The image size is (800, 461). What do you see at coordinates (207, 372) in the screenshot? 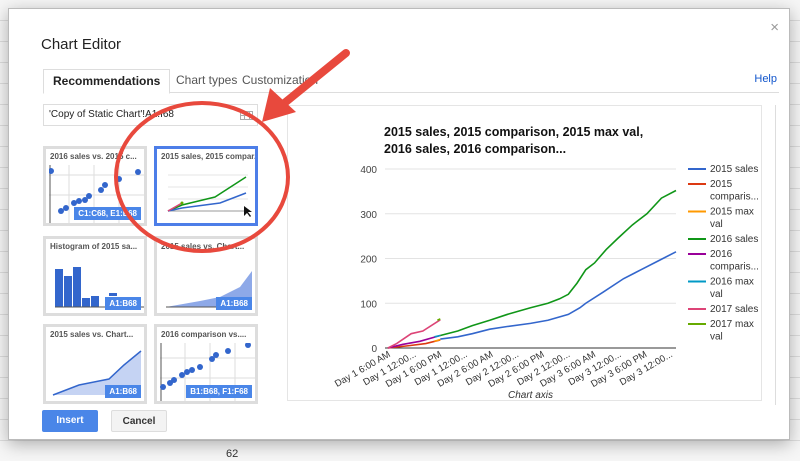
I see `scatter-thumbnail-icon` at bounding box center [207, 372].